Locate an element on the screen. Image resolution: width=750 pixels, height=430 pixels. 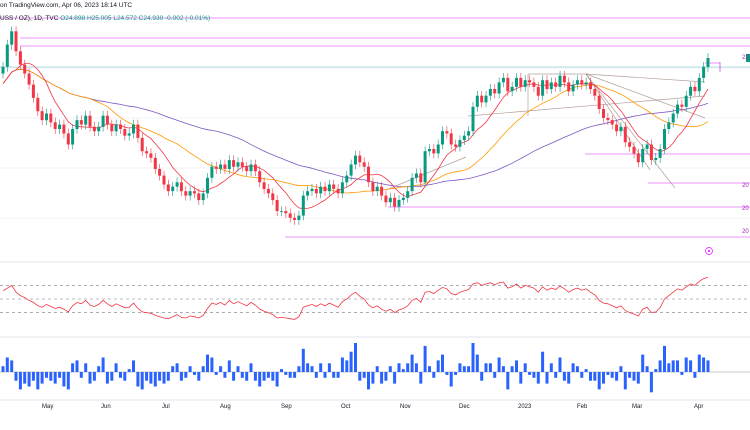
trend-line is located at coordinates (618, 122).